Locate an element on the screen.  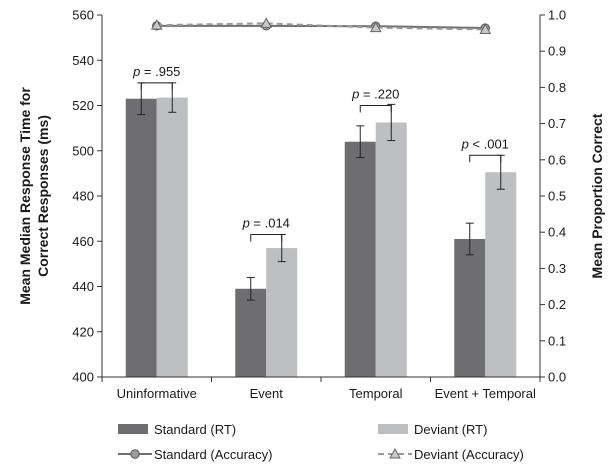
line-deviant-accuracy is located at coordinates (321, 26).